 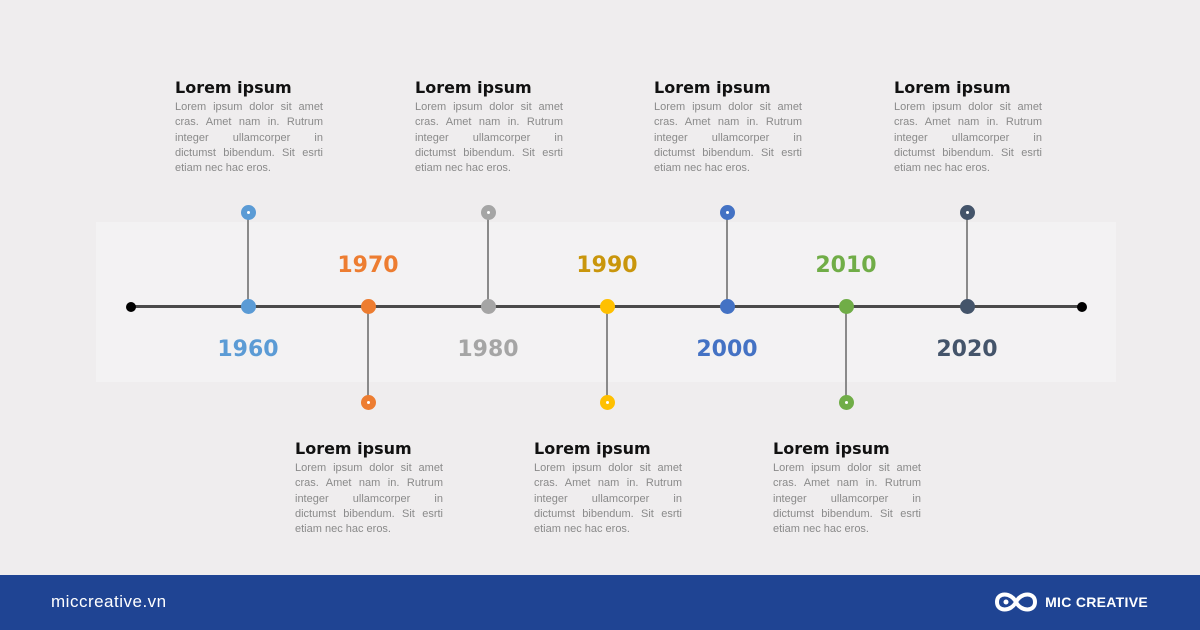 I want to click on axis-start-dot, so click(x=131, y=307).